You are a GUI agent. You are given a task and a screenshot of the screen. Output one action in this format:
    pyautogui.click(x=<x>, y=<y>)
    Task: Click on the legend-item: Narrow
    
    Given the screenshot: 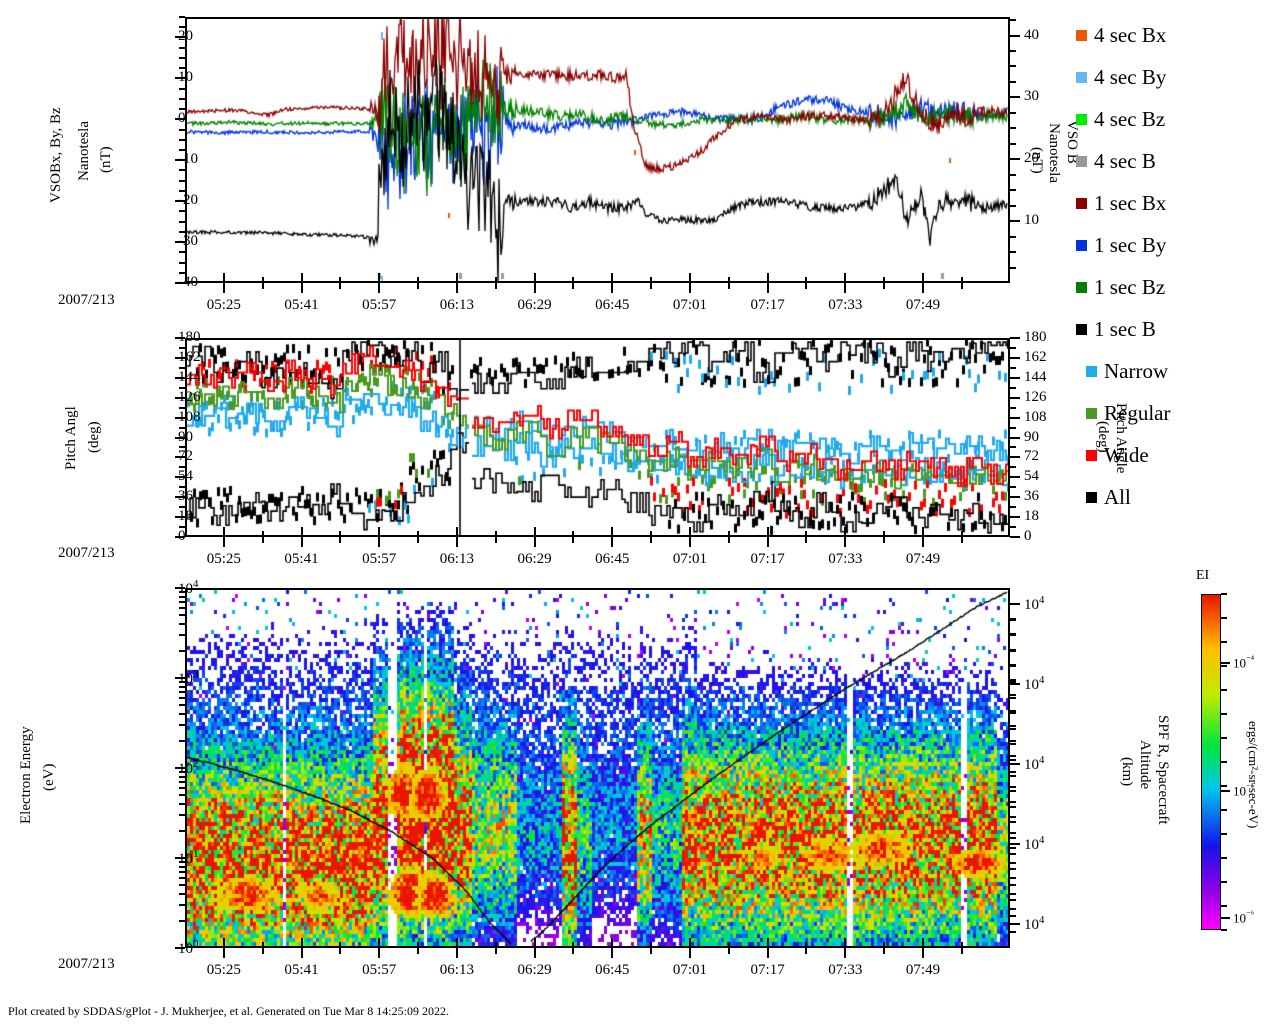 What is the action you would take?
    pyautogui.click(x=1176, y=371)
    